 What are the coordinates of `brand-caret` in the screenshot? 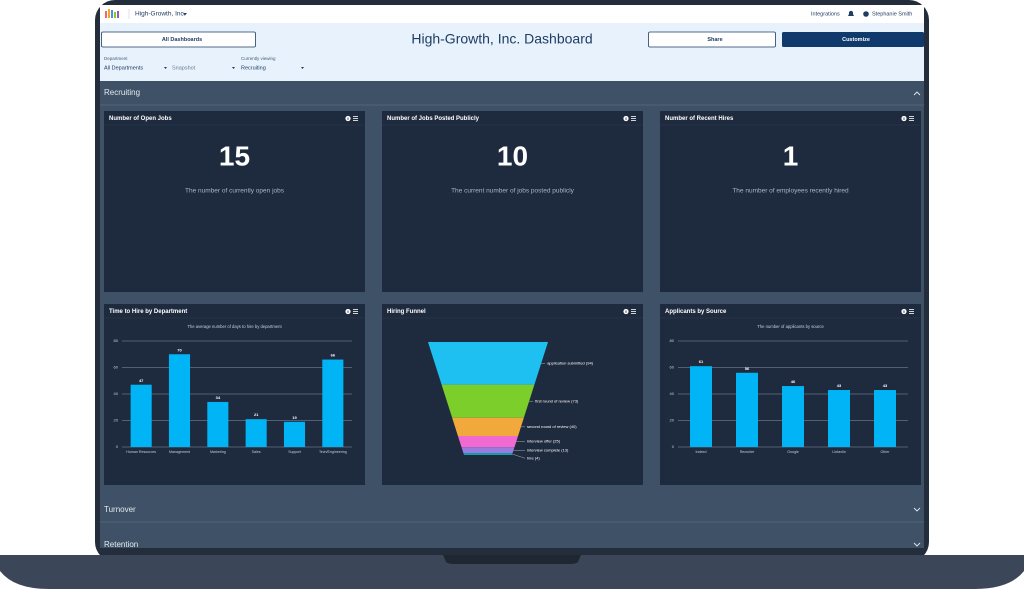 It's located at (185, 14).